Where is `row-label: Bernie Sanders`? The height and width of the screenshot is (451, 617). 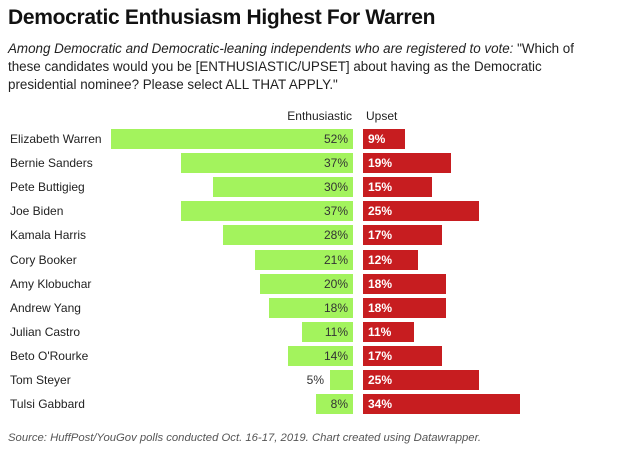 row-label: Bernie Sanders is located at coordinates (51, 163).